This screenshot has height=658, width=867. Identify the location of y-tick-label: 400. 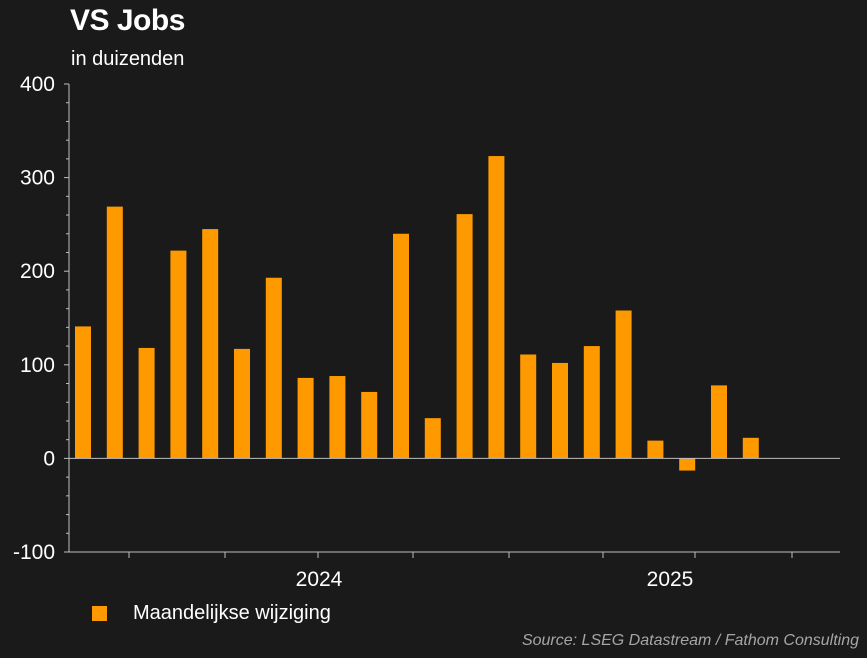
(37, 84).